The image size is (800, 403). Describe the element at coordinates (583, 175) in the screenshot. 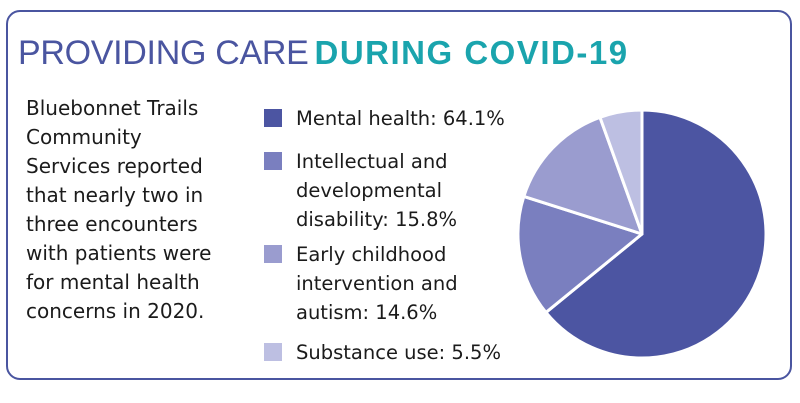

I see `pie-slice-early-childhood-intervention-and-autism` at that location.